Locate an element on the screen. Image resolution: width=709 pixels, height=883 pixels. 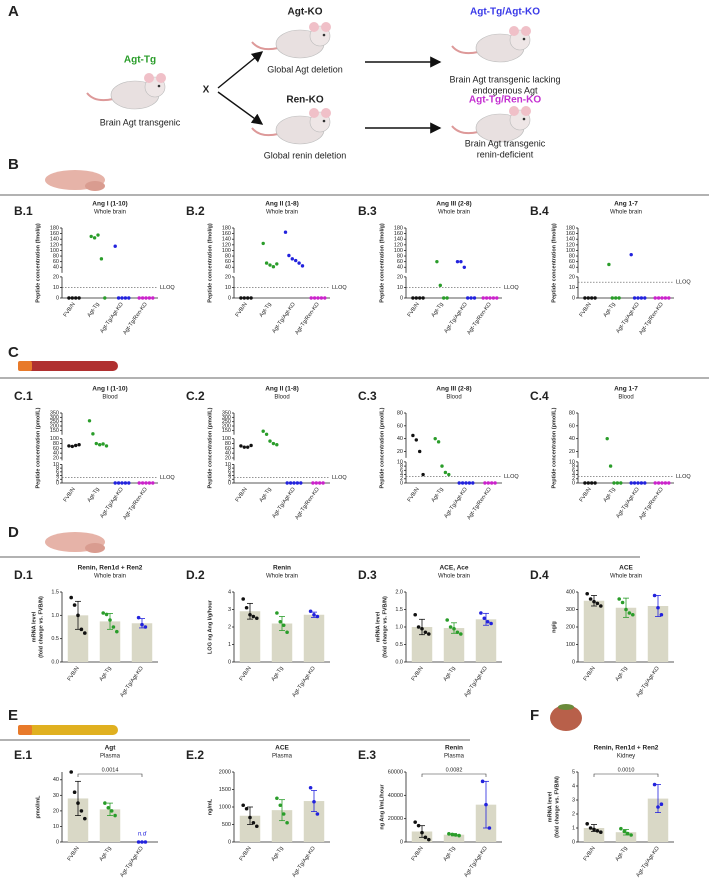
node-caption: Brain Agt transgenic is located at coordinates (505, 143).